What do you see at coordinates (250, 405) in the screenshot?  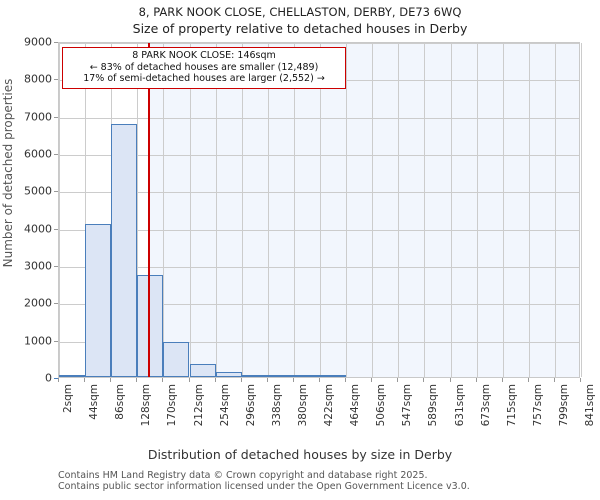 I see `x-axis-tick-label: 296sqm` at bounding box center [250, 405].